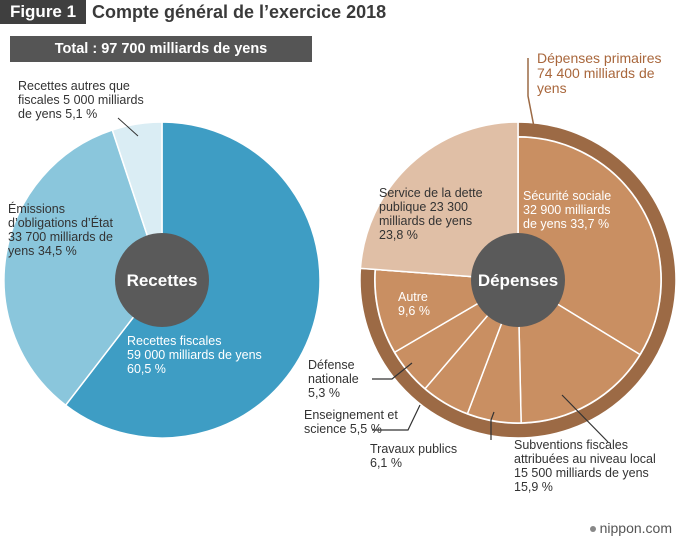 This screenshot has height=542, width=680. I want to click on label-line: 32 900 milliards, so click(567, 210).